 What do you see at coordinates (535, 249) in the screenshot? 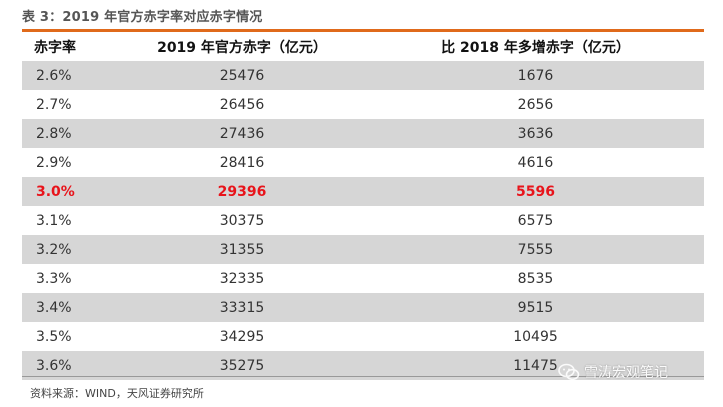
I see `cell-increase-vs-2018: 7555` at bounding box center [535, 249].